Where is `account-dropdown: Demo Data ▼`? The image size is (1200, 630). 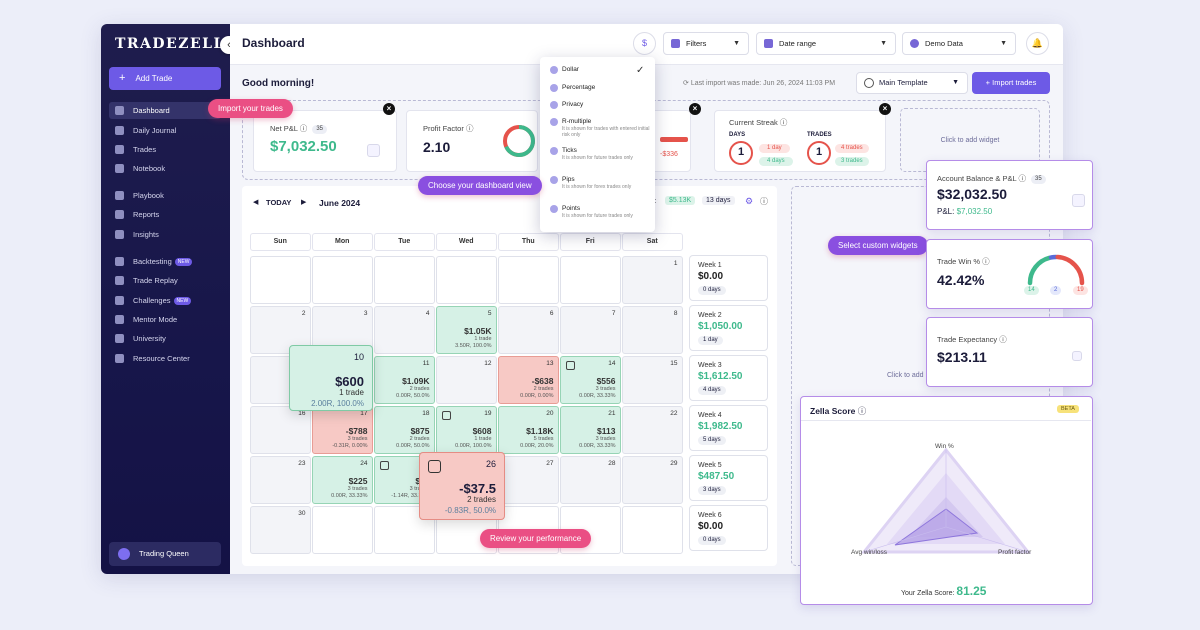 account-dropdown: Demo Data ▼ is located at coordinates (959, 43).